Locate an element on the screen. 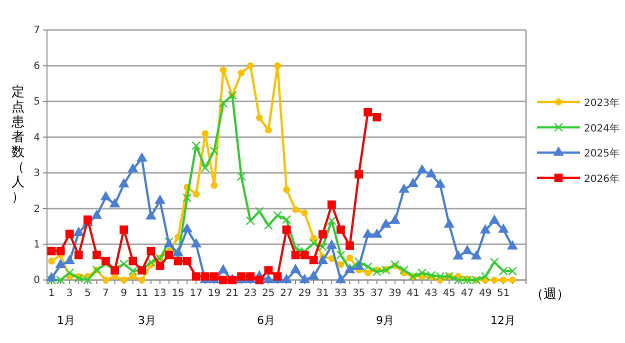 The image size is (625, 343). x-tick-label: 23 is located at coordinates (250, 293).